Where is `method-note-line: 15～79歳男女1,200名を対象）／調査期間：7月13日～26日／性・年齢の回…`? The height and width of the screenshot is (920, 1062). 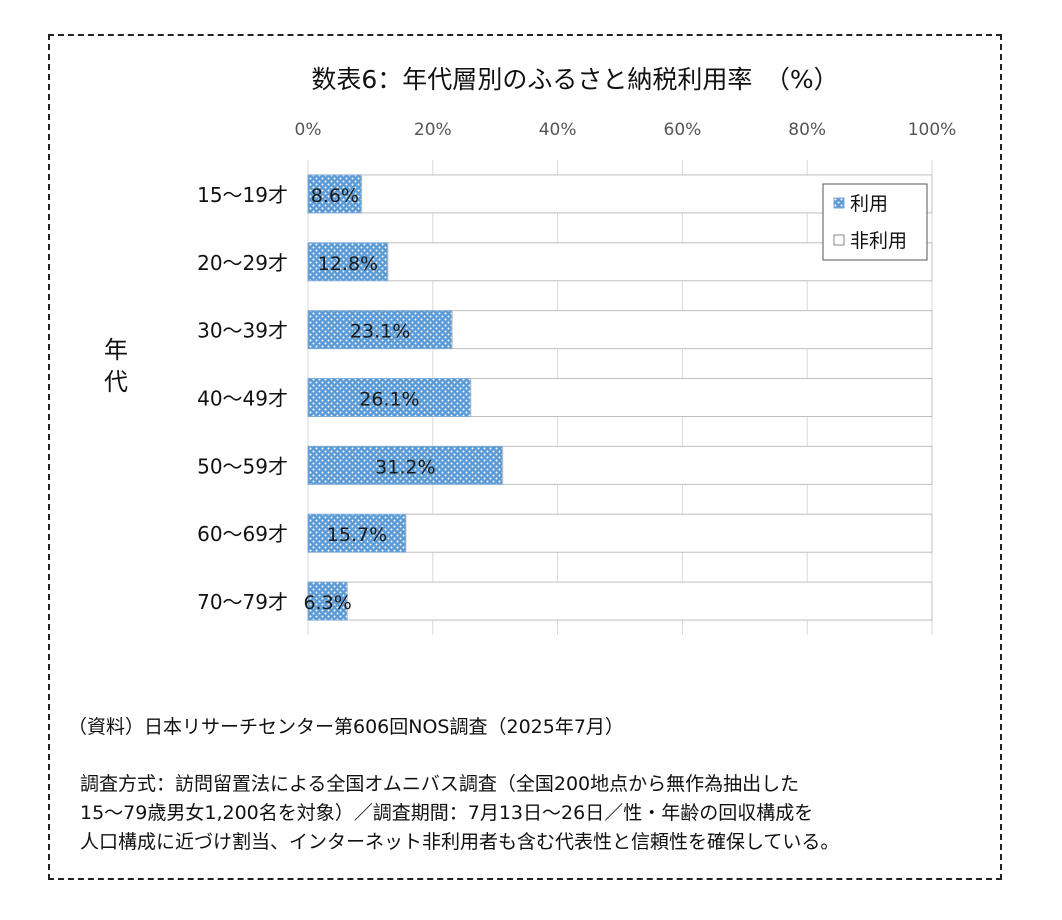
method-note-line: 15～79歳男女1,200名を対象）／調査期間：7月13日～26日／性・年齢の回… is located at coordinates (447, 813).